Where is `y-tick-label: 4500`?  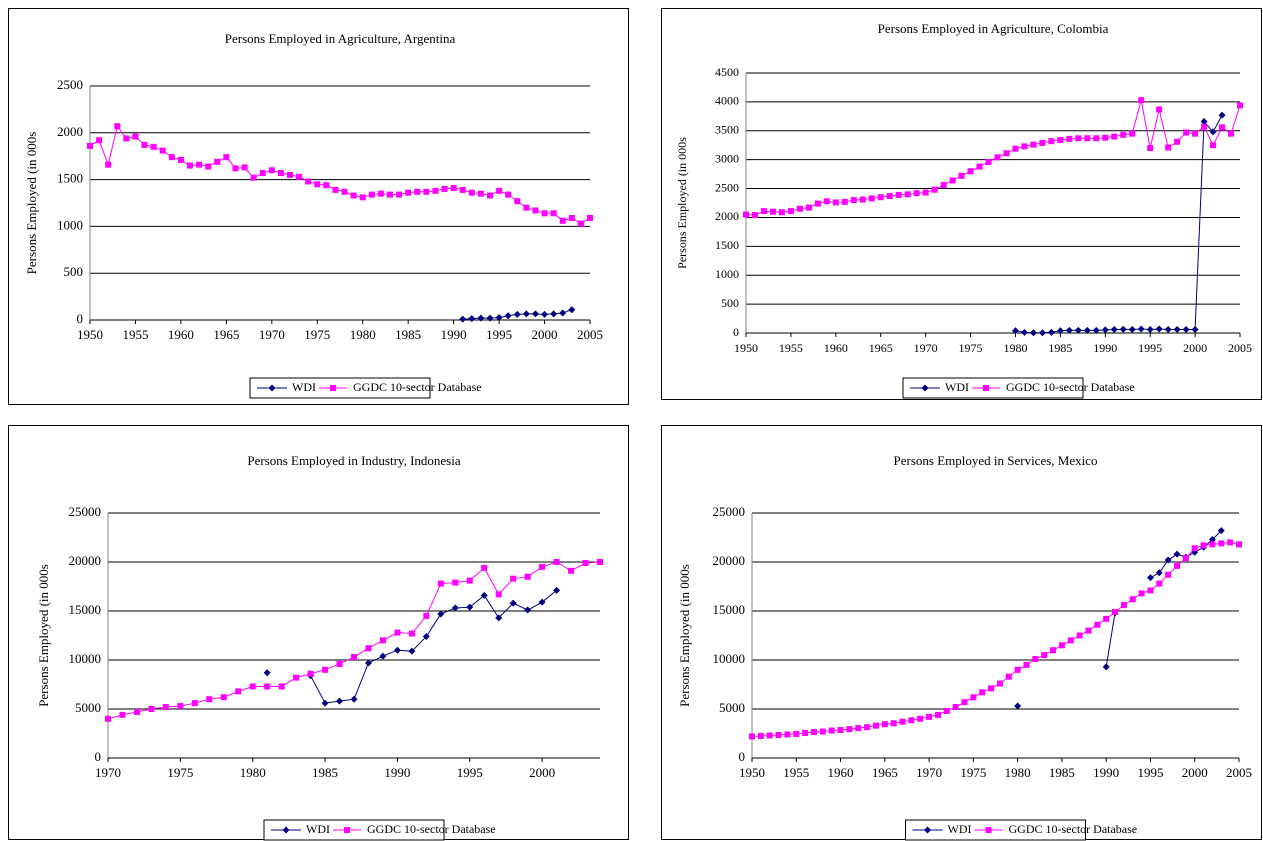
y-tick-label: 4500 is located at coordinates (727, 72).